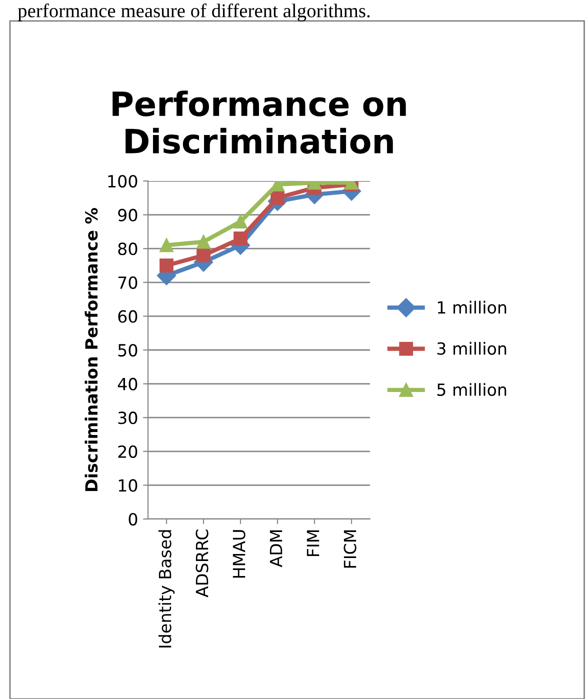 The height and width of the screenshot is (699, 586). Describe the element at coordinates (123, 181) in the screenshot. I see `y-tick-label: 100` at that location.